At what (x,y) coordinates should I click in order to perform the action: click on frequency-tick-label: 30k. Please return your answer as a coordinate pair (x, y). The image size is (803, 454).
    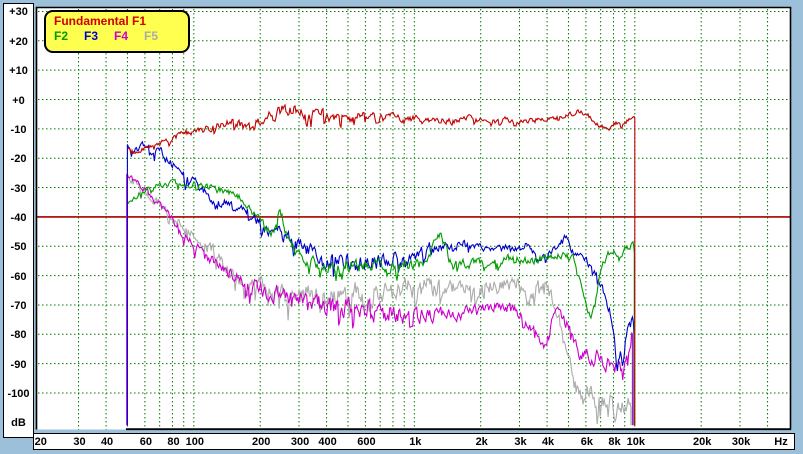
    Looking at the image, I should click on (741, 442).